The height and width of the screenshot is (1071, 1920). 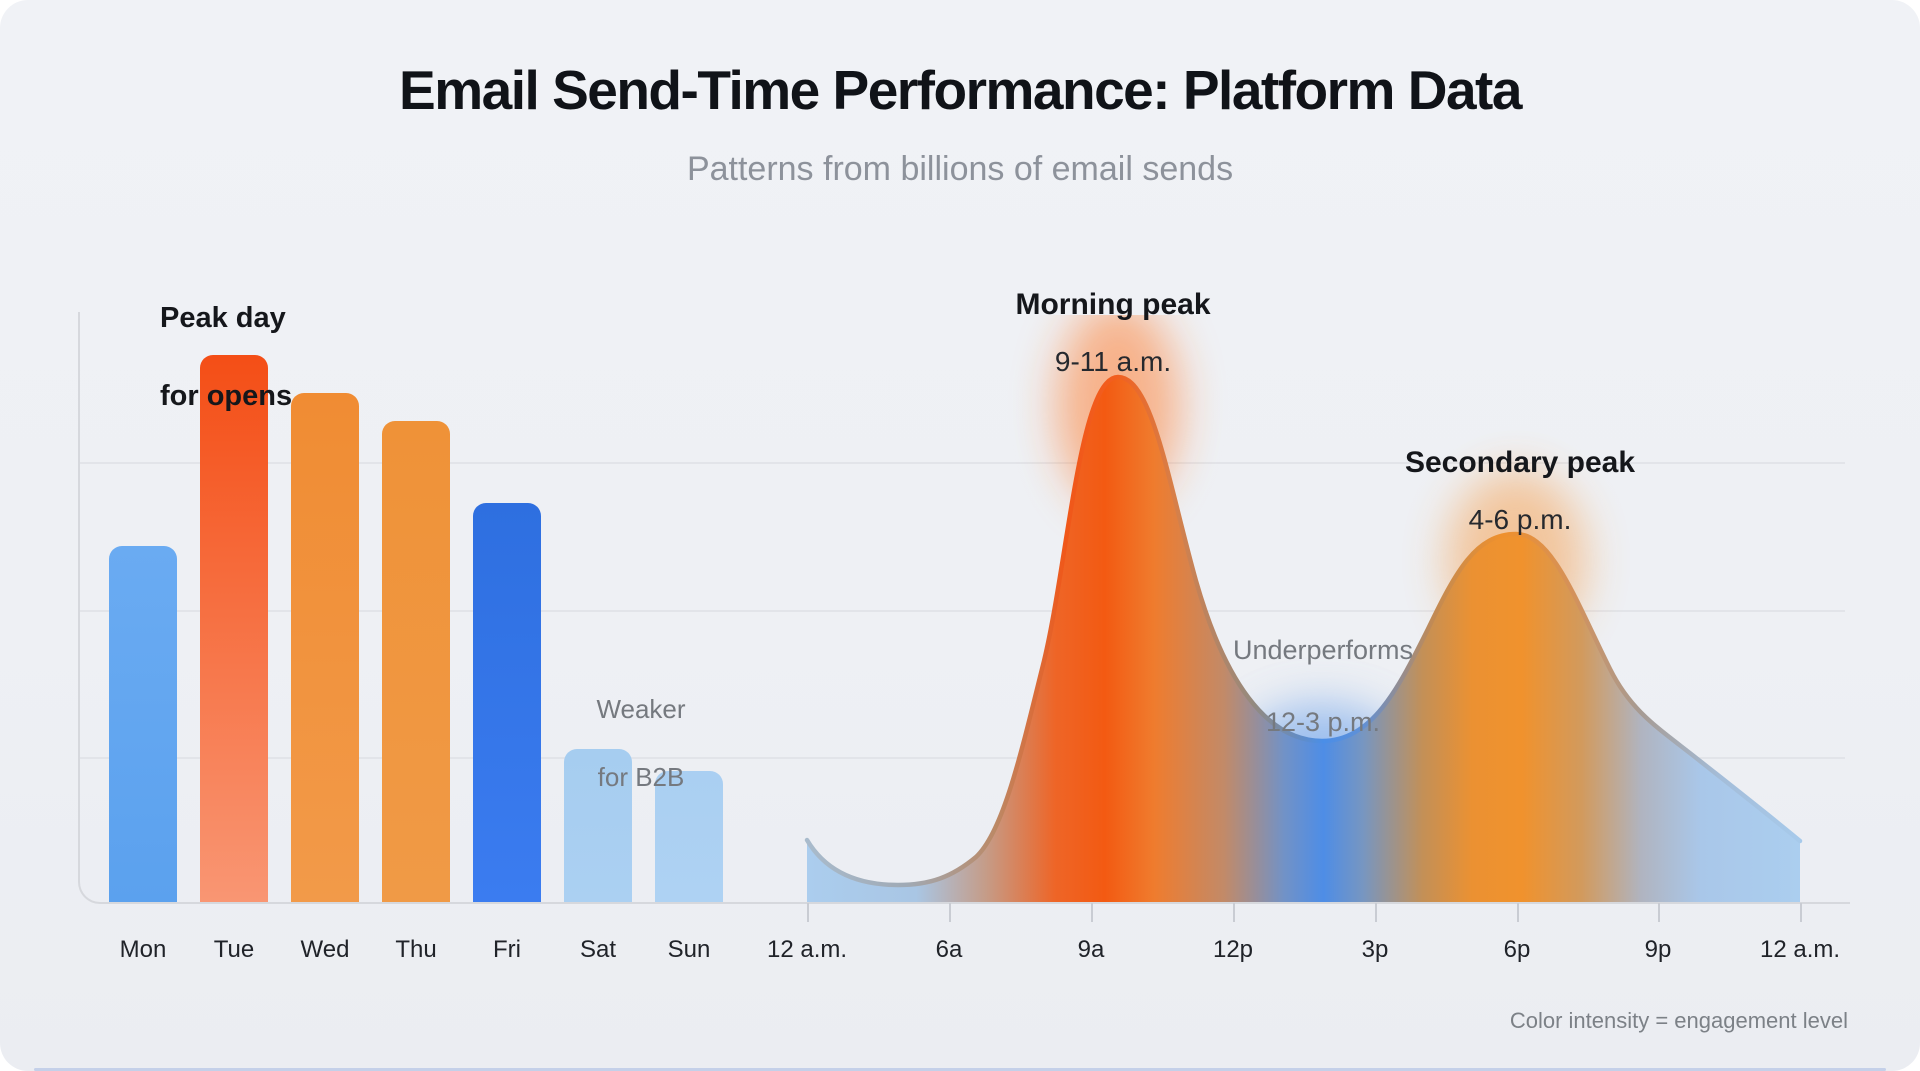 What do you see at coordinates (949, 949) in the screenshot?
I see `time-label: 6a` at bounding box center [949, 949].